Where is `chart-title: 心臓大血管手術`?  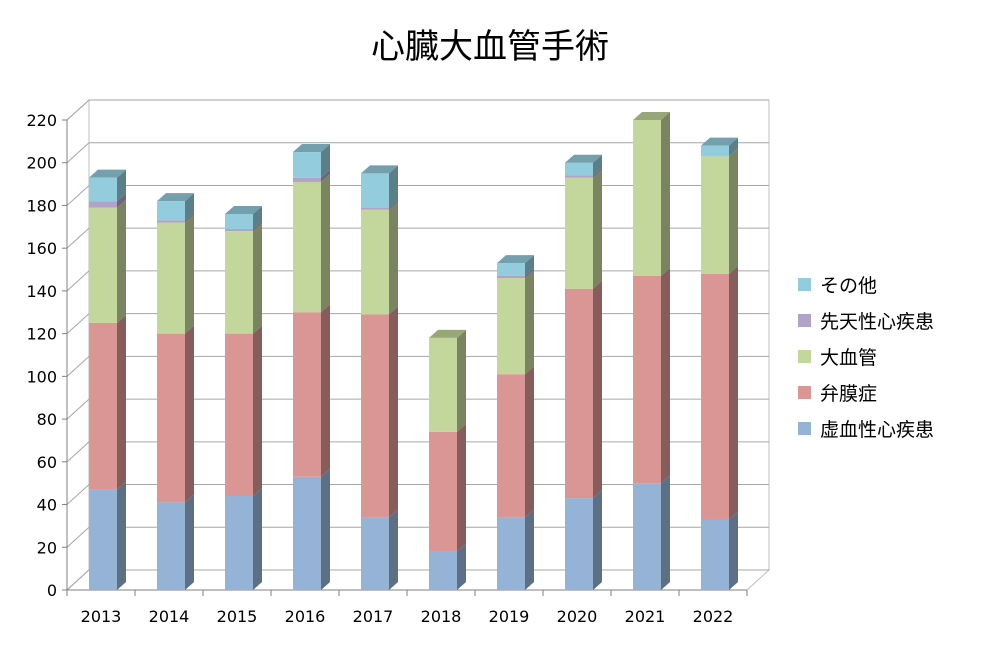 chart-title: 心臓大血管手術 is located at coordinates (490, 47).